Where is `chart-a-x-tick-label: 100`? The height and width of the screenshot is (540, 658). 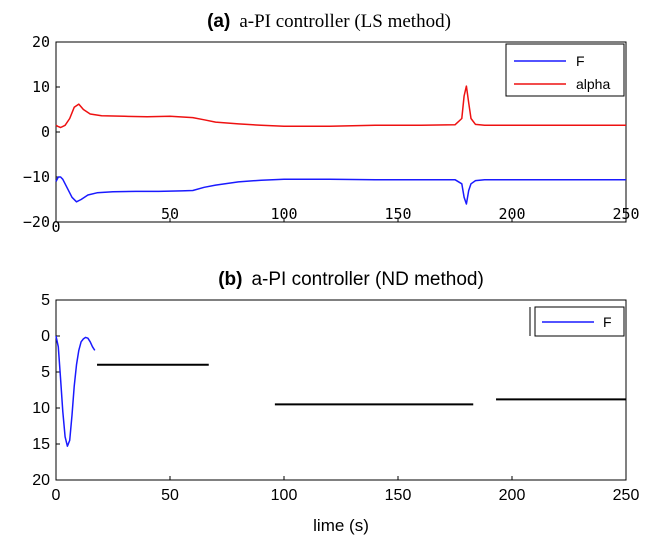
chart-a-x-tick-label: 100 is located at coordinates (283, 214).